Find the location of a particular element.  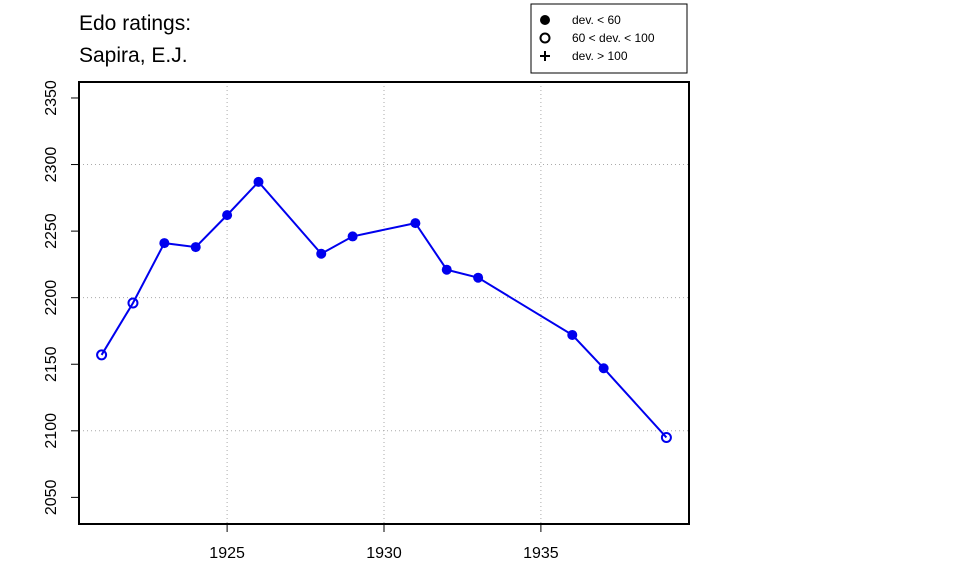

y-tick-label: 2300 is located at coordinates (51, 165).